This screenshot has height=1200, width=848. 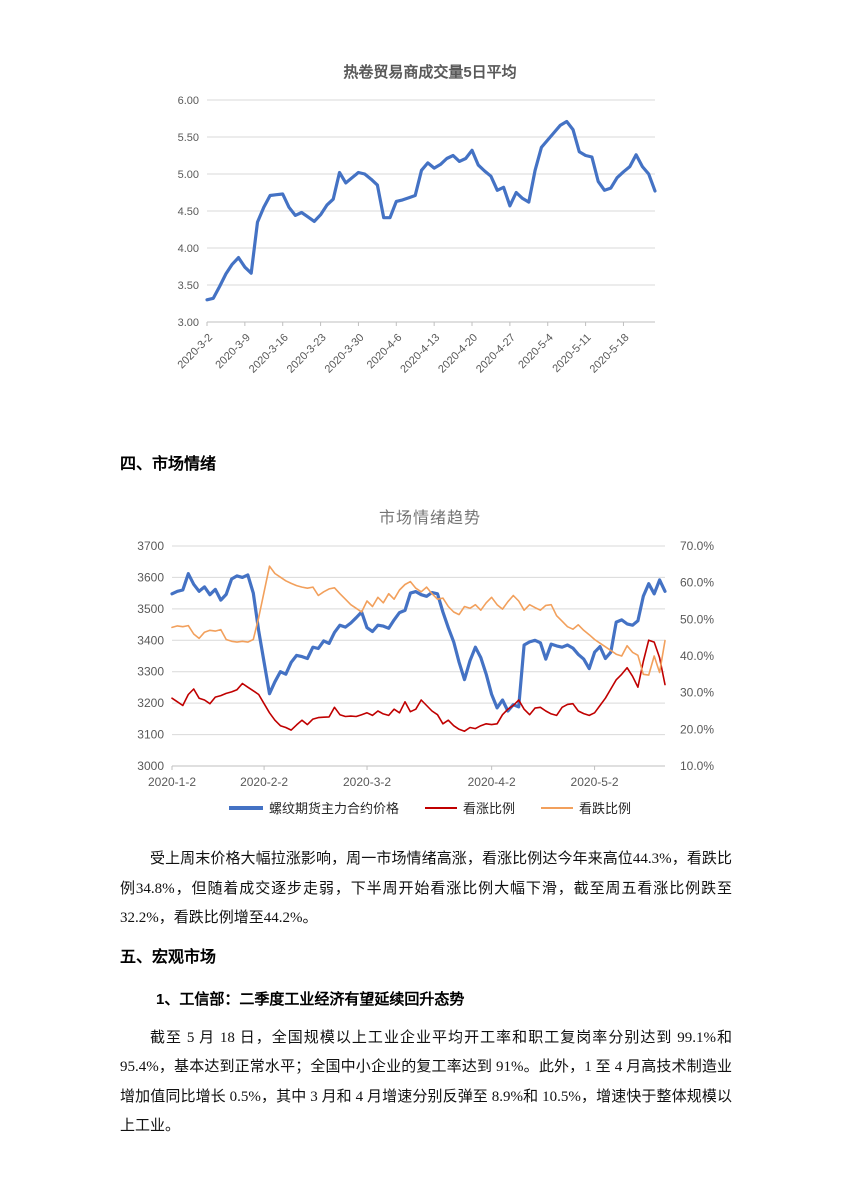 What do you see at coordinates (150, 609) in the screenshot?
I see `y-axis-label: 3500` at bounding box center [150, 609].